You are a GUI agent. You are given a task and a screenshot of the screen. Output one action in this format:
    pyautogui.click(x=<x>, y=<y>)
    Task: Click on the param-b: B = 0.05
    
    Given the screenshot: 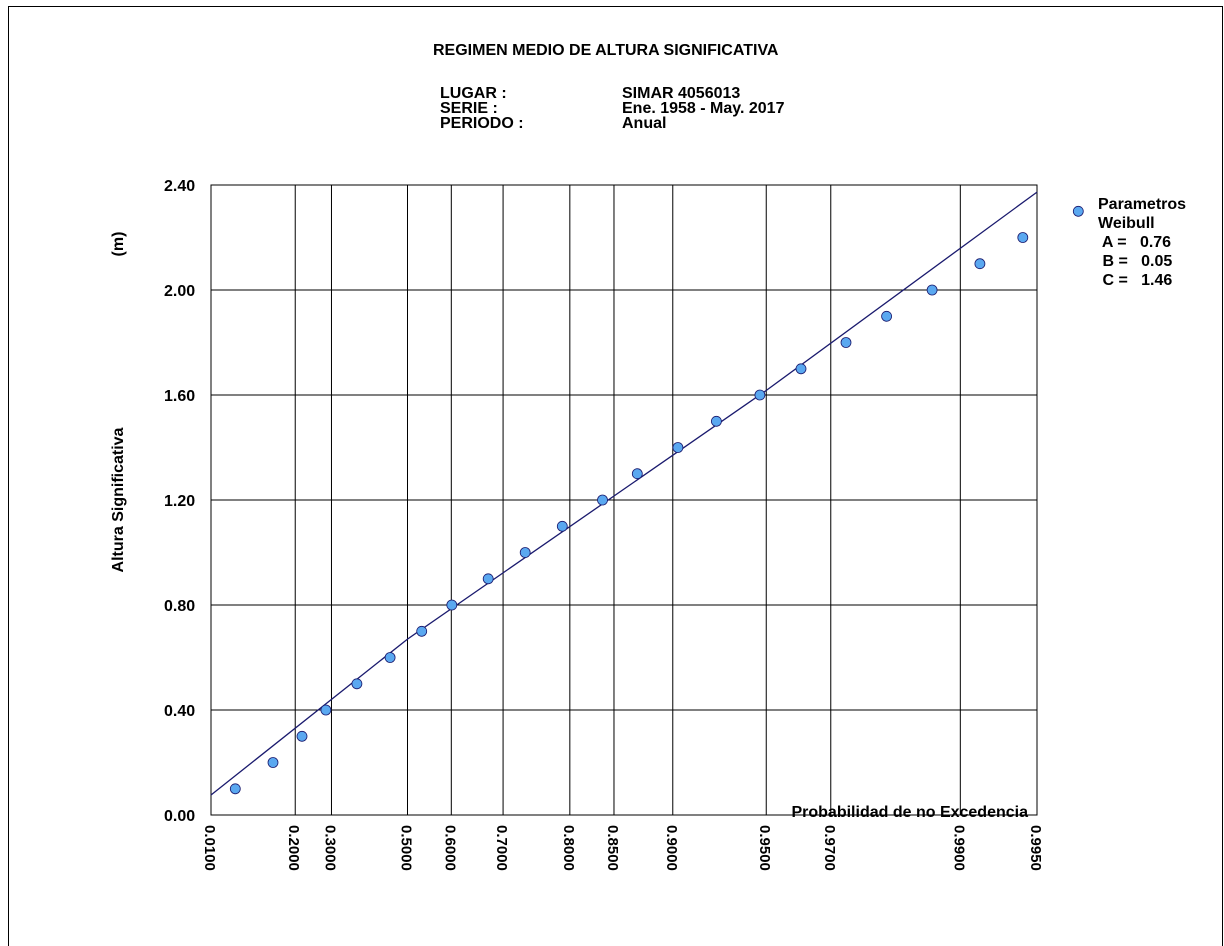 What is the action you would take?
    pyautogui.click(x=1135, y=261)
    